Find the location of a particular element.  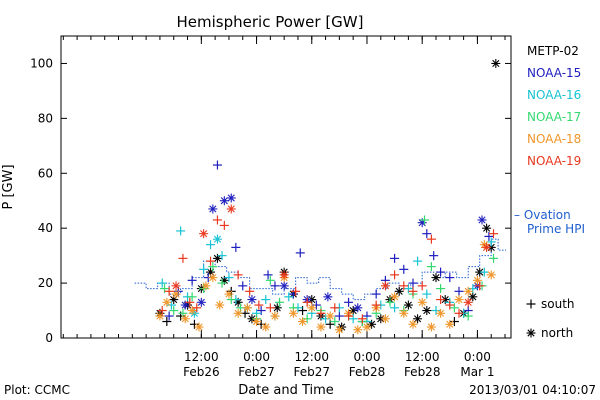

ovation-hpi-line is located at coordinates (320, 269).